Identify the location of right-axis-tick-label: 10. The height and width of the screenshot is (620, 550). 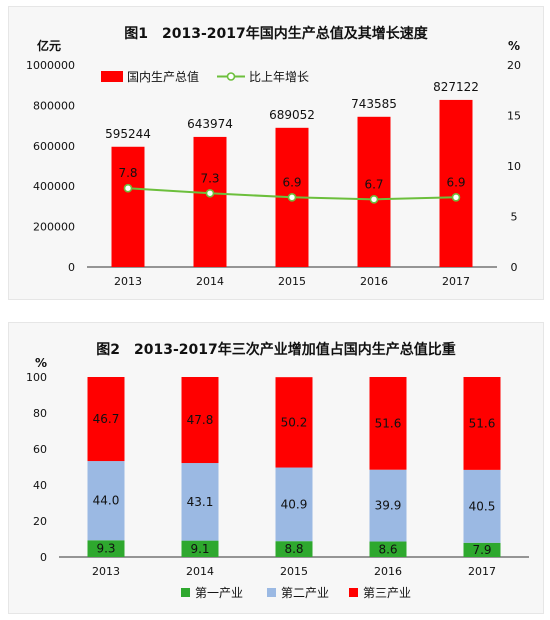
(514, 166).